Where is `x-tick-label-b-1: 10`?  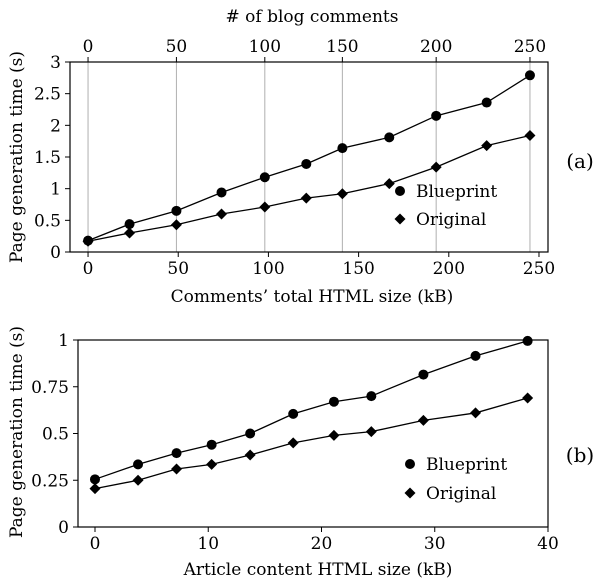
x-tick-label-b-1: 10 is located at coordinates (208, 544).